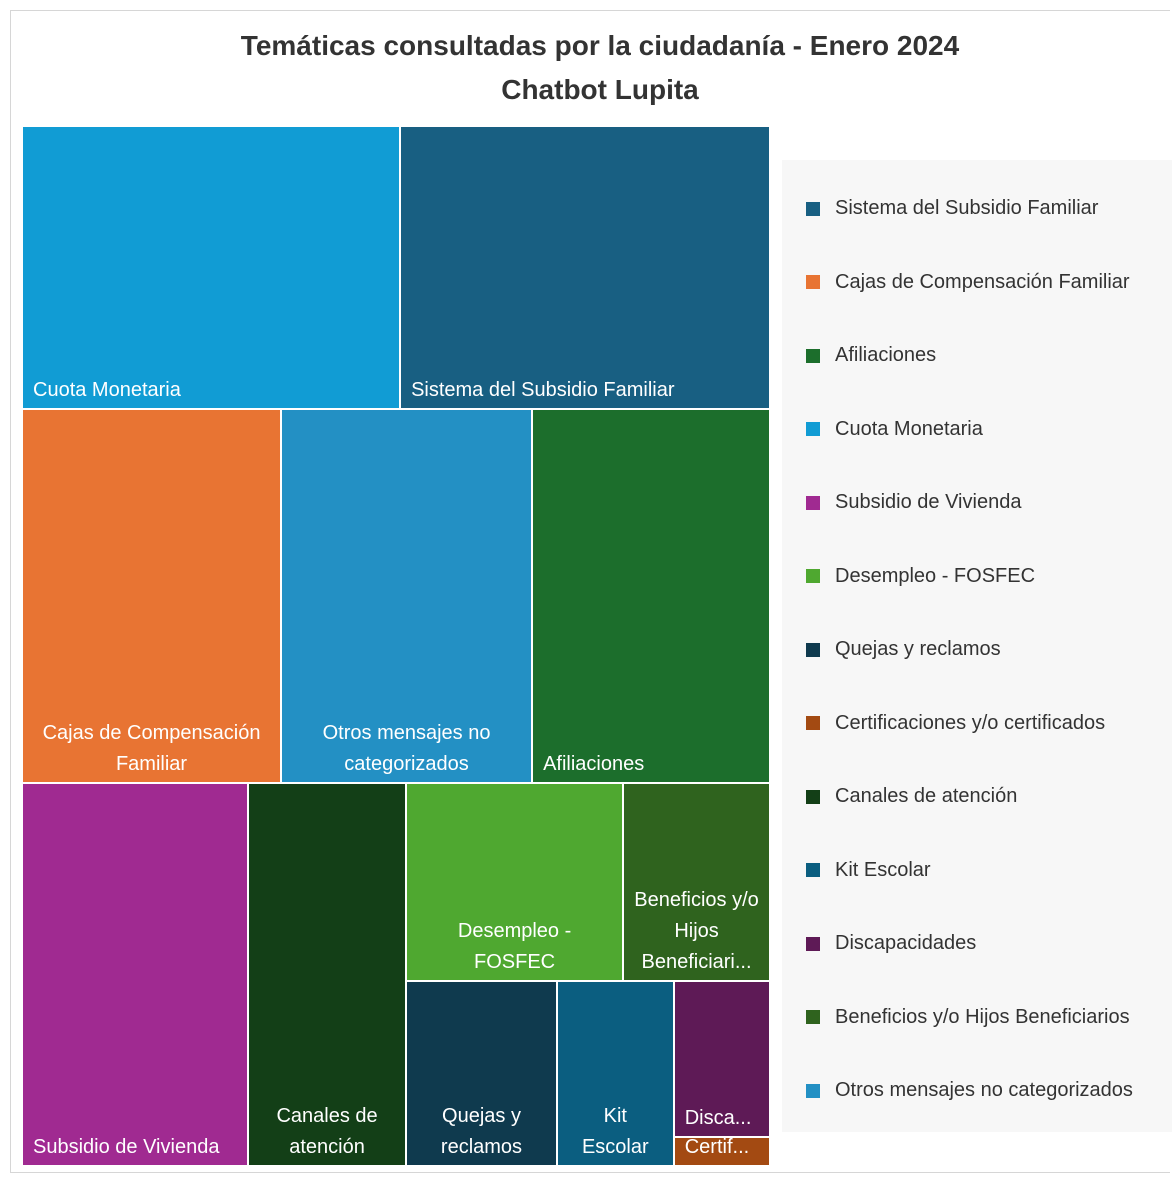 The width and height of the screenshot is (1172, 1177). What do you see at coordinates (982, 281) in the screenshot?
I see `legend-label: Cajas de Compensación Familiar` at bounding box center [982, 281].